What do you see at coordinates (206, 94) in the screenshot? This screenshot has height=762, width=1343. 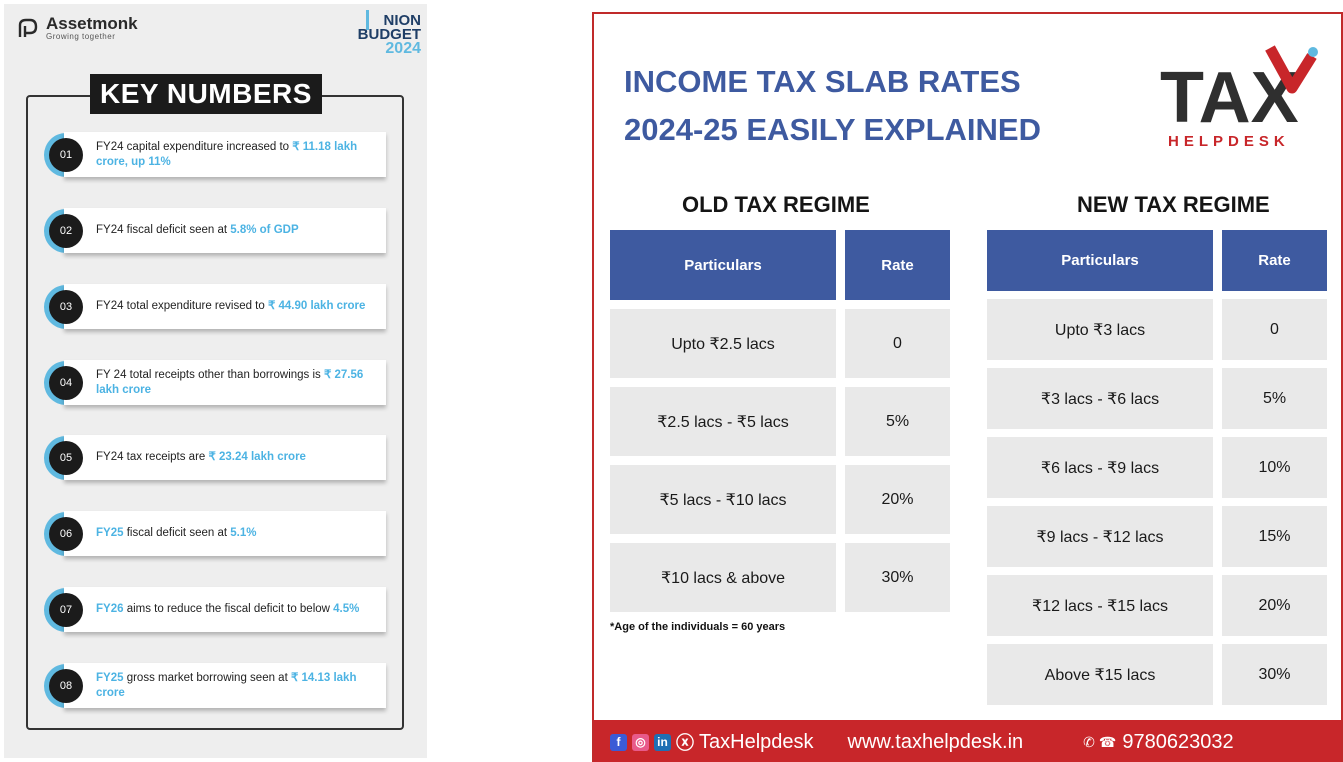 I see `key-numbers-title: KEY NUMBERS` at bounding box center [206, 94].